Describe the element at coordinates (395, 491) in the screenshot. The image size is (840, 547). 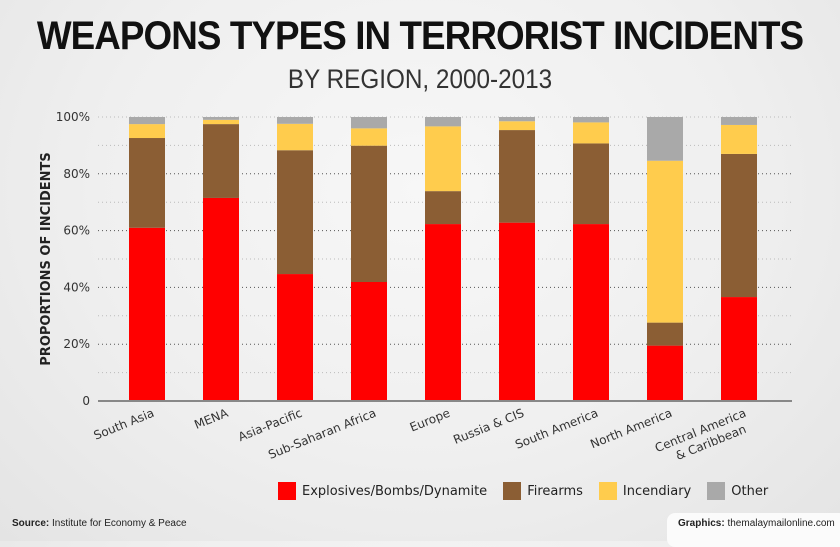
I see `legend-label: Explosives/Bombs/Dynamite` at that location.